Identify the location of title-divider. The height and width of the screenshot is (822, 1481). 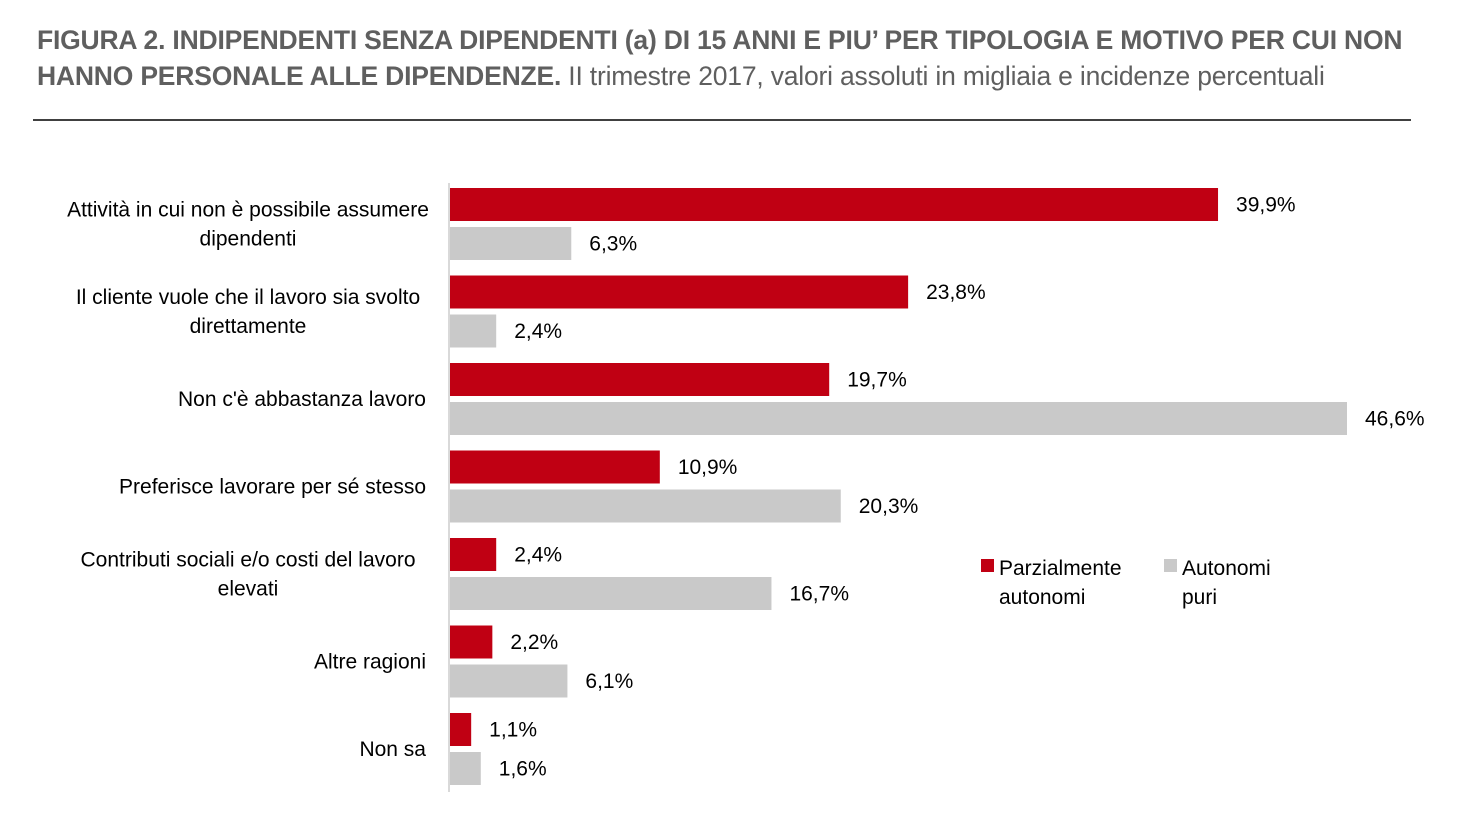
(722, 120).